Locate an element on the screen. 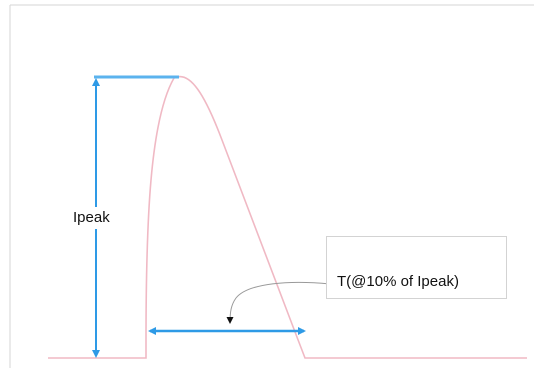  ipeak-label: Ipeak is located at coordinates (91, 218).